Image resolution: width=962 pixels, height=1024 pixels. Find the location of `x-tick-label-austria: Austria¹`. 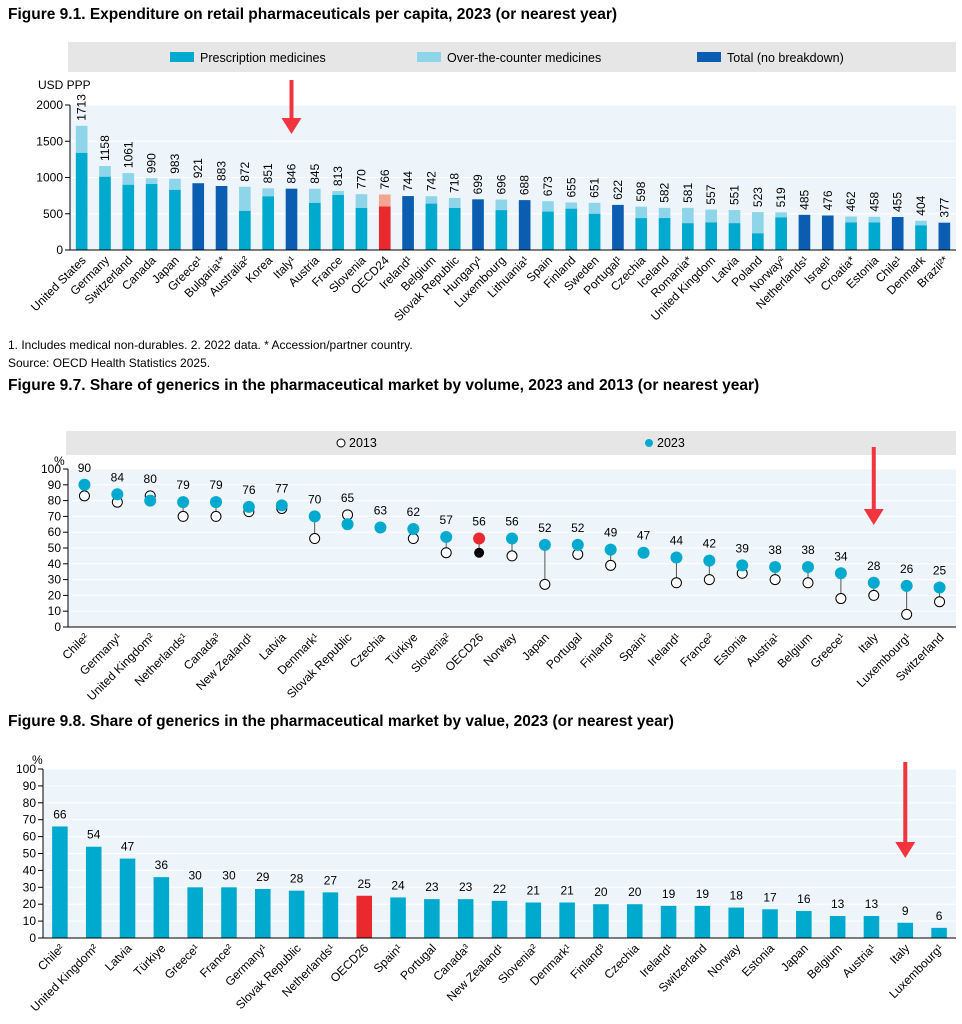

x-tick-label-austria: Austria¹ is located at coordinates (858, 960).